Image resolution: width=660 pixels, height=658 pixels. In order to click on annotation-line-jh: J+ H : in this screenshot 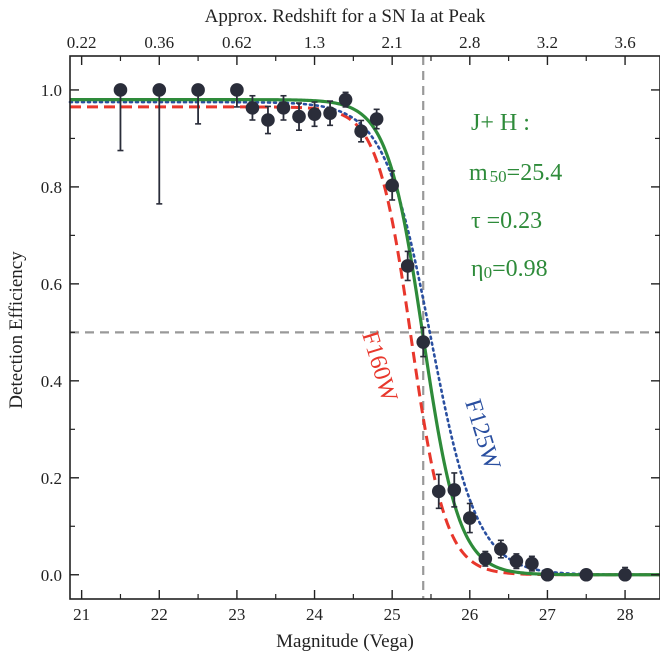, I will do `click(500, 123)`.